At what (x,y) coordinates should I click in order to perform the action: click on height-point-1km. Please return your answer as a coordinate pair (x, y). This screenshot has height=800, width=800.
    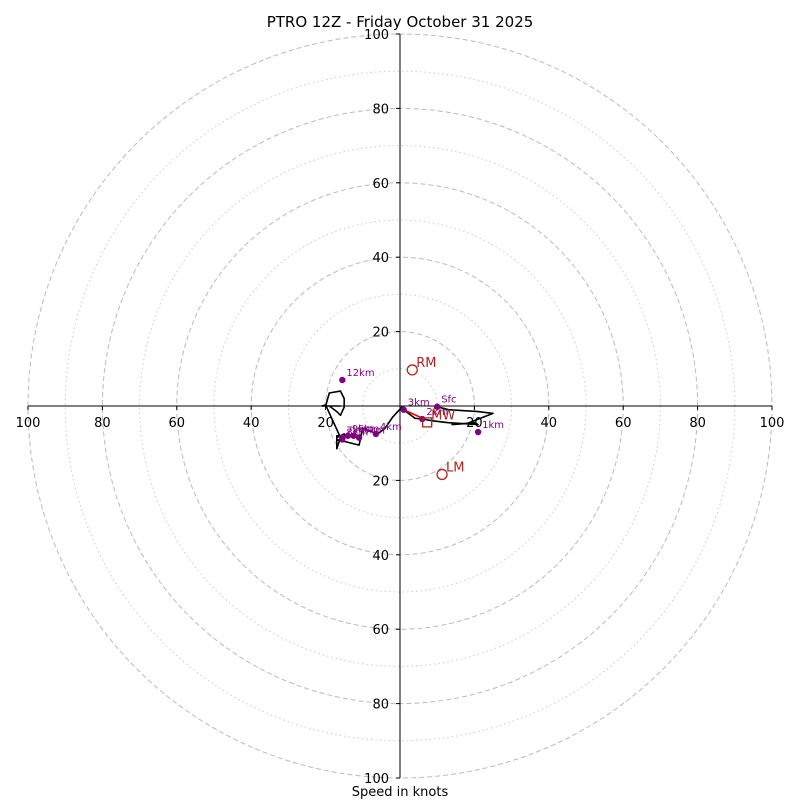
    Looking at the image, I should click on (478, 432).